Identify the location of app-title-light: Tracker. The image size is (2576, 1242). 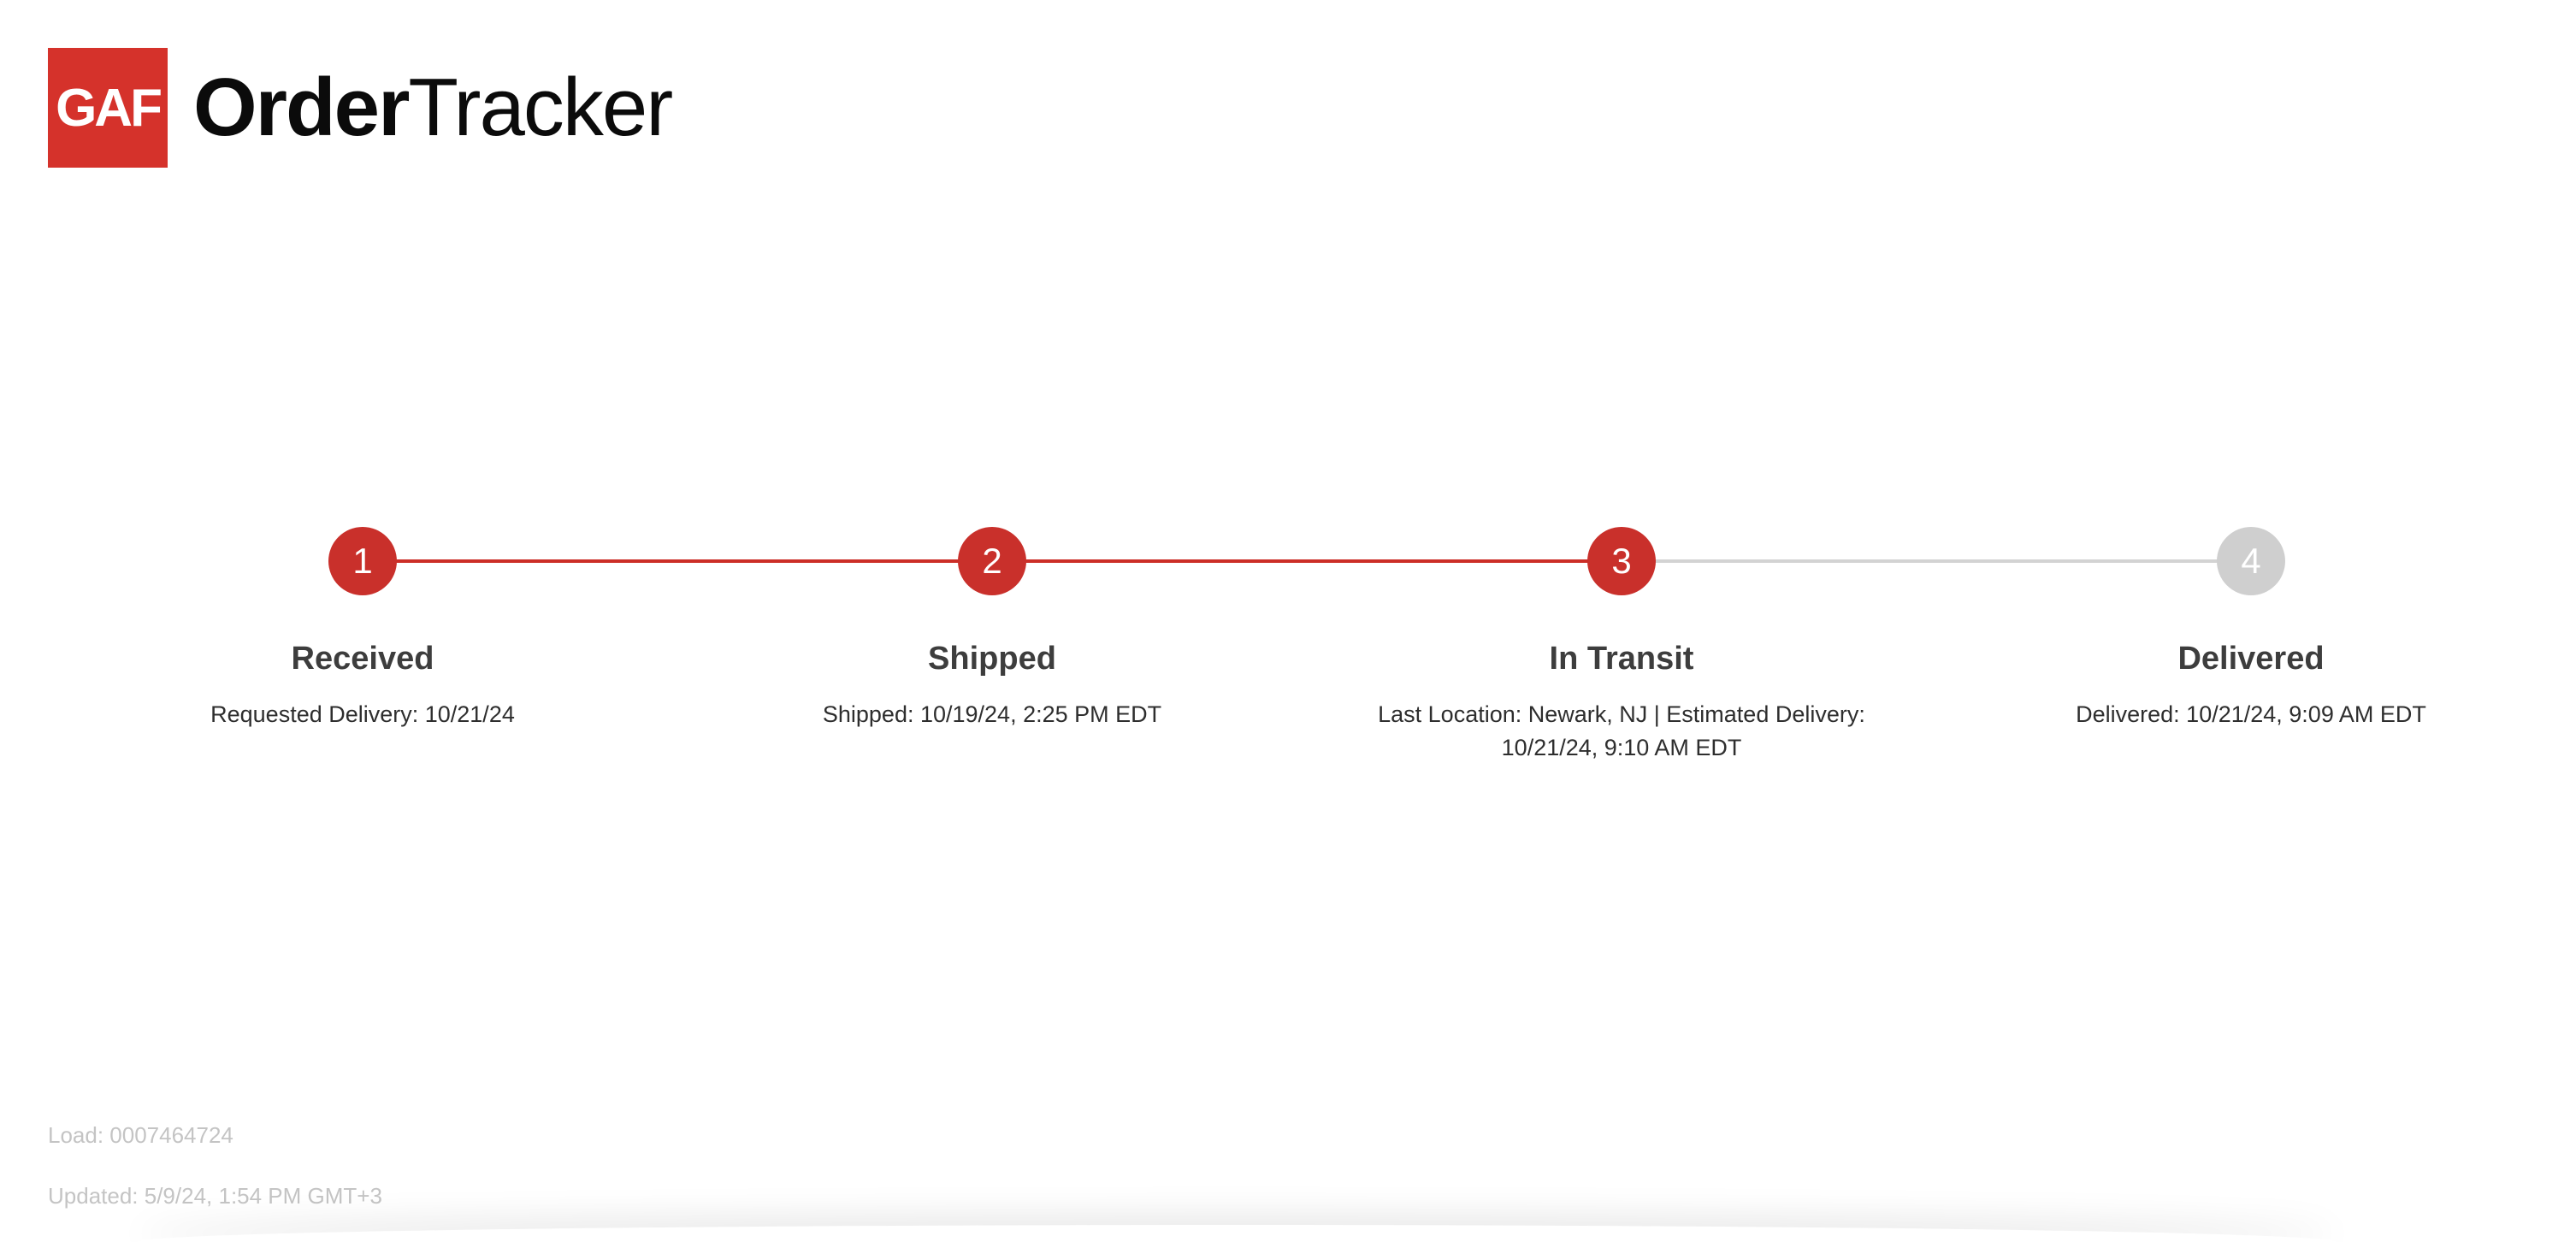
(540, 108).